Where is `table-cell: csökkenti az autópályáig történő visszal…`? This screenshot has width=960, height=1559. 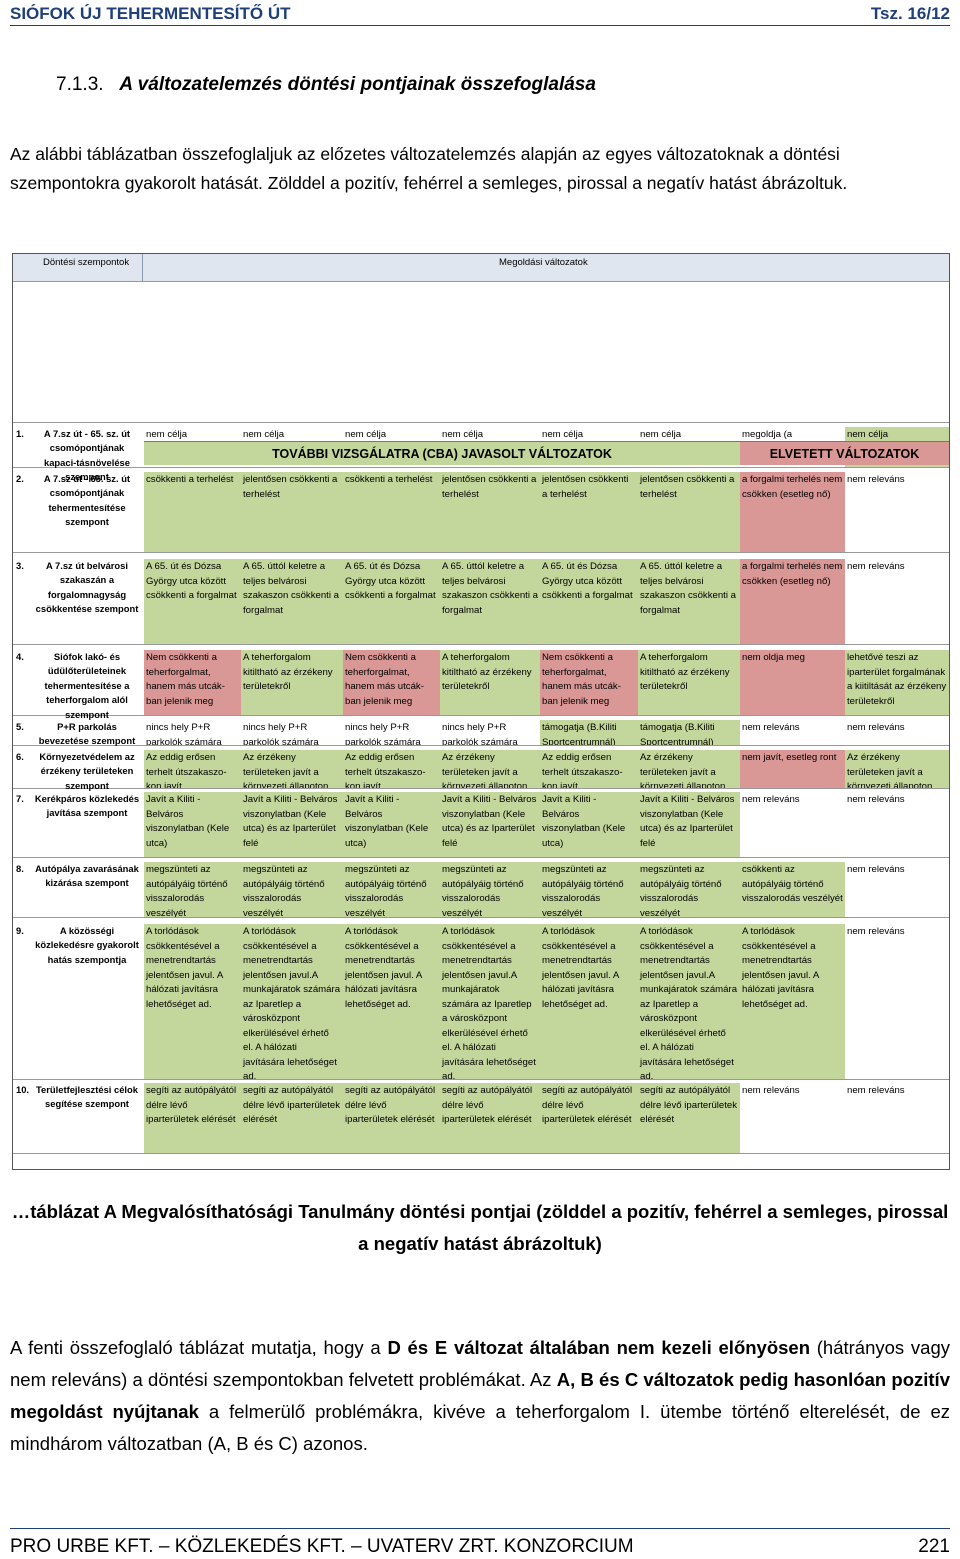
table-cell: csökkenti az autópályáig történő visszal… is located at coordinates (792, 889).